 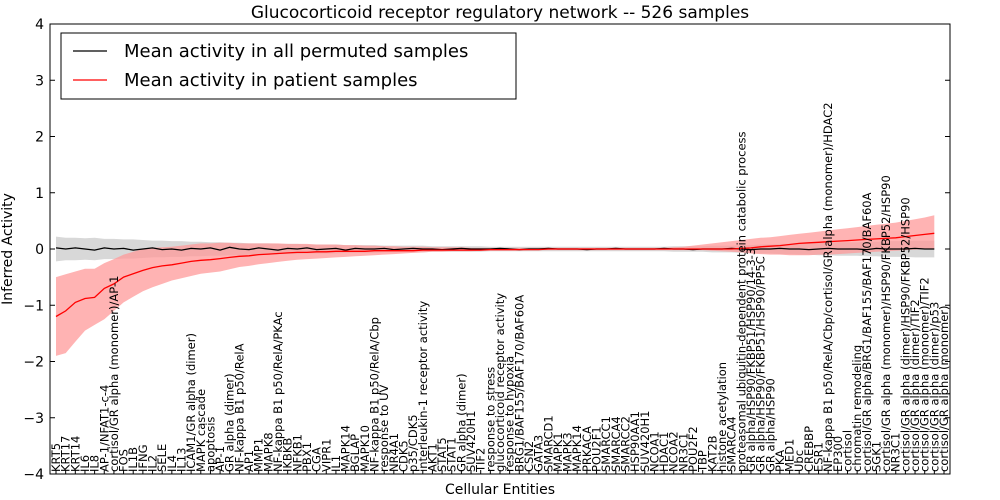 I want to click on x-tick-label: GR alpha/HSP90/FKBP51/HSP90/14-3-3, so click(x=751, y=360).